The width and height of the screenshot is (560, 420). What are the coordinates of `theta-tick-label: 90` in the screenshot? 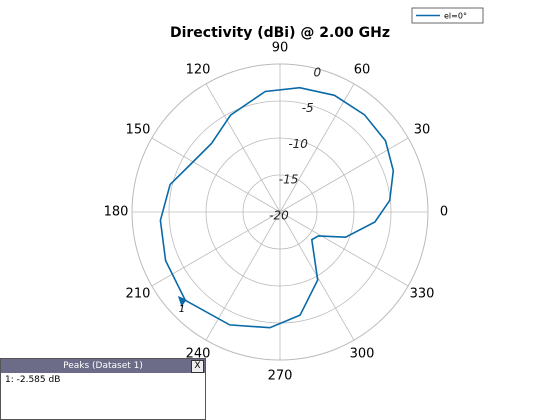 It's located at (280, 48).